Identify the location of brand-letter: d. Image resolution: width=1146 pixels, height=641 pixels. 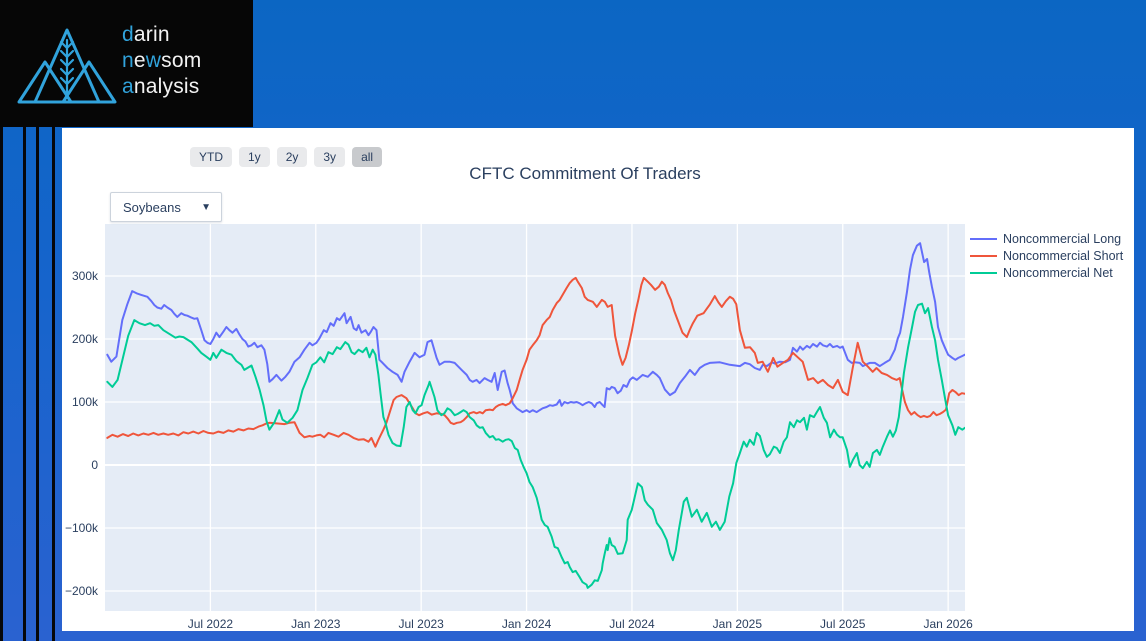
(128, 34).